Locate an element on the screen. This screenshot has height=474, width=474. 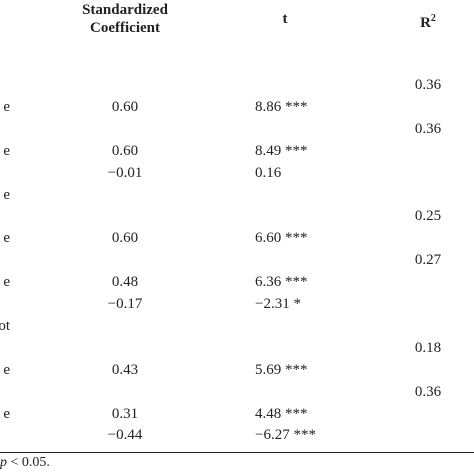
header-t: t is located at coordinates (285, 19).